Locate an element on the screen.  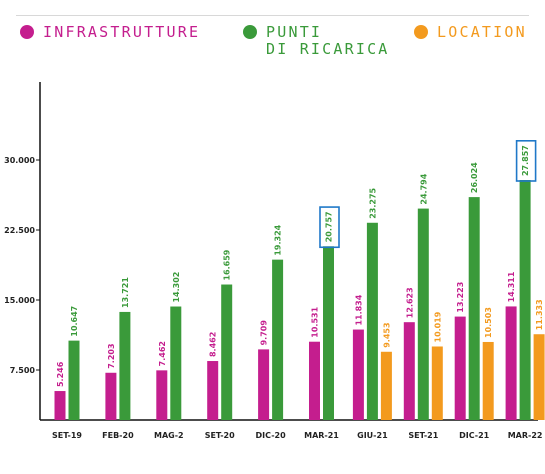
data-label: 23.275 is located at coordinates (372, 202).